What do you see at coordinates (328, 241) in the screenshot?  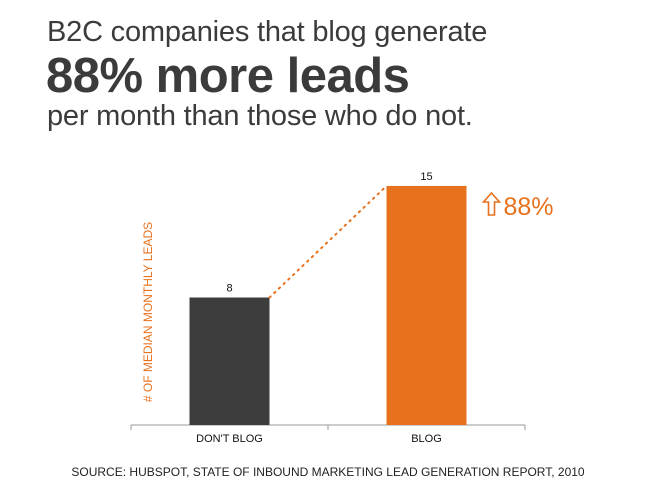 I see `dotted-connector` at bounding box center [328, 241].